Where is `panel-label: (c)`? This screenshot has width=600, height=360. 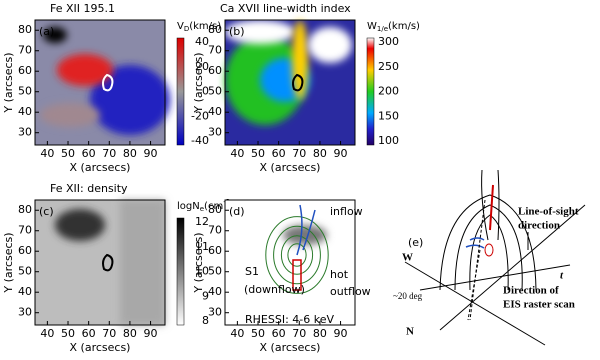 panel-label: (c) is located at coordinates (46, 211).